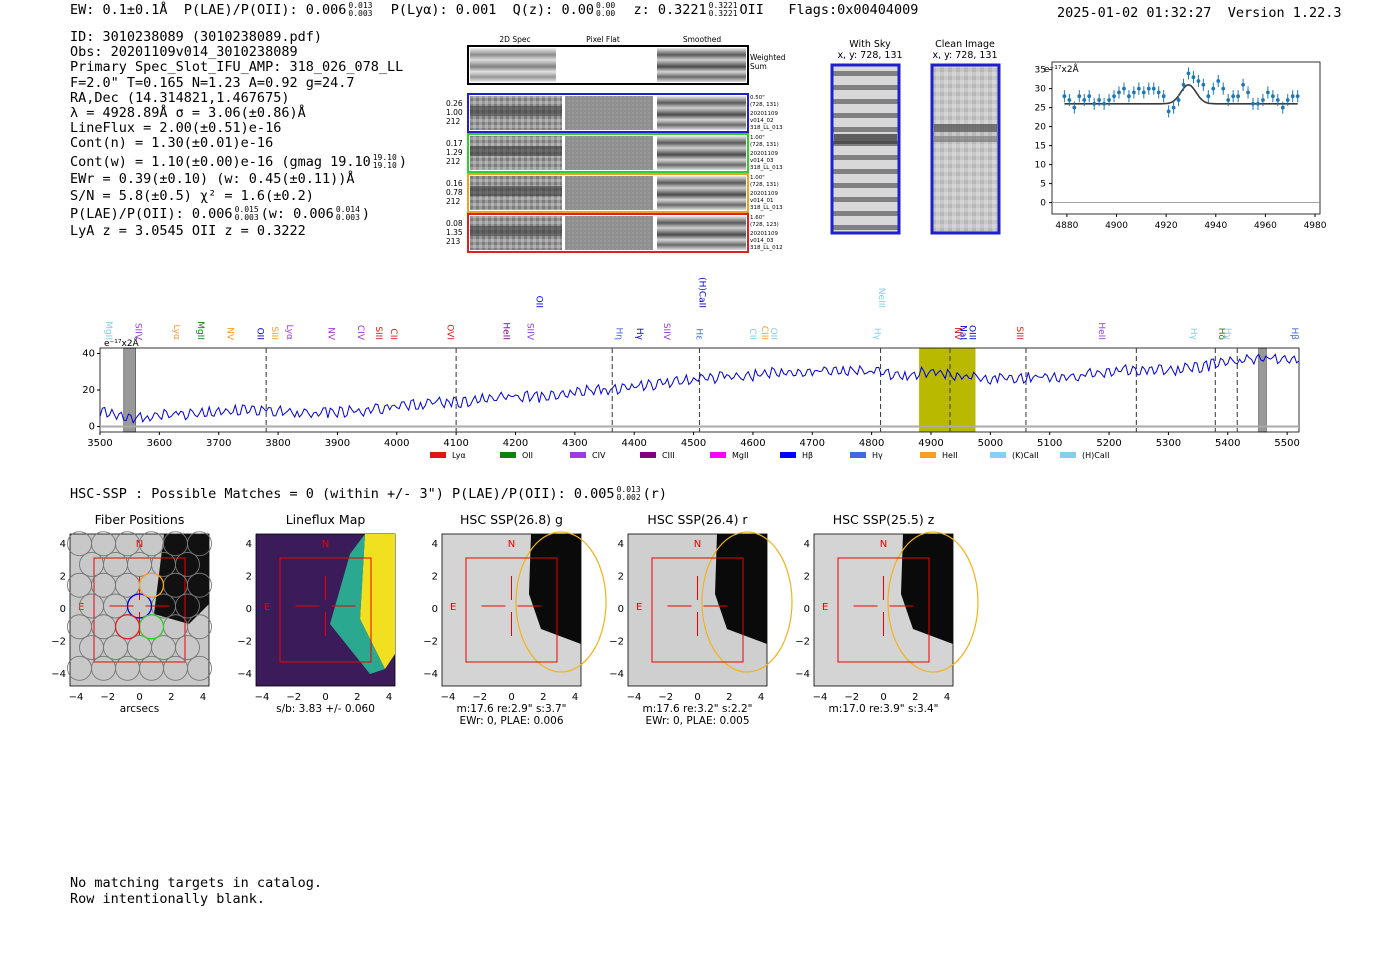 The width and height of the screenshot is (1400, 953). I want to click on info-sn: S/N = 5.8(±0.5) χ² = 1.6(±0.2), so click(192, 196).